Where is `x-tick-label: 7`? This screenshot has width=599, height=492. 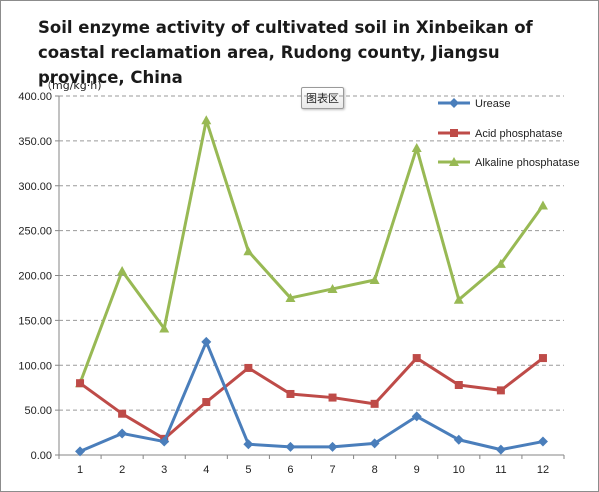
x-tick-label: 7 is located at coordinates (332, 470).